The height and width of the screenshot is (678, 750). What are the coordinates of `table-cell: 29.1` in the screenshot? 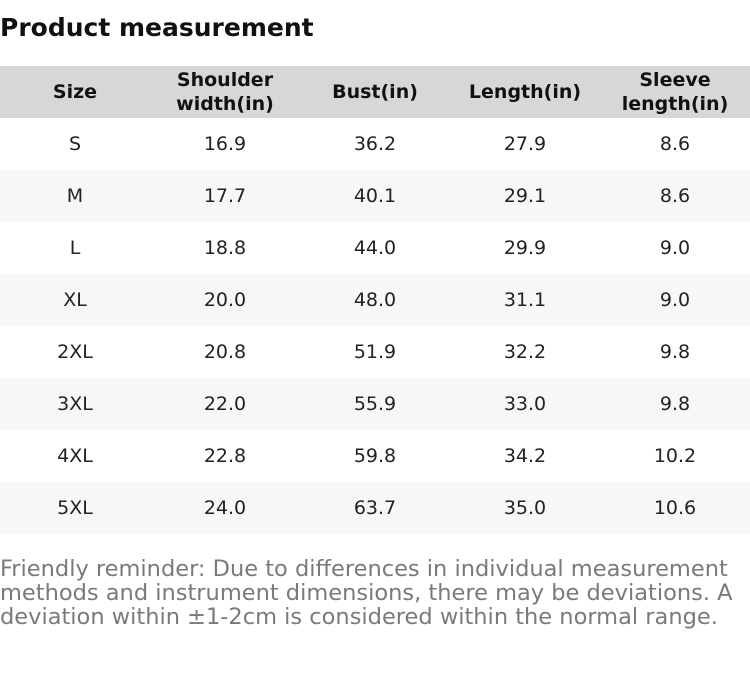 It's located at (525, 196).